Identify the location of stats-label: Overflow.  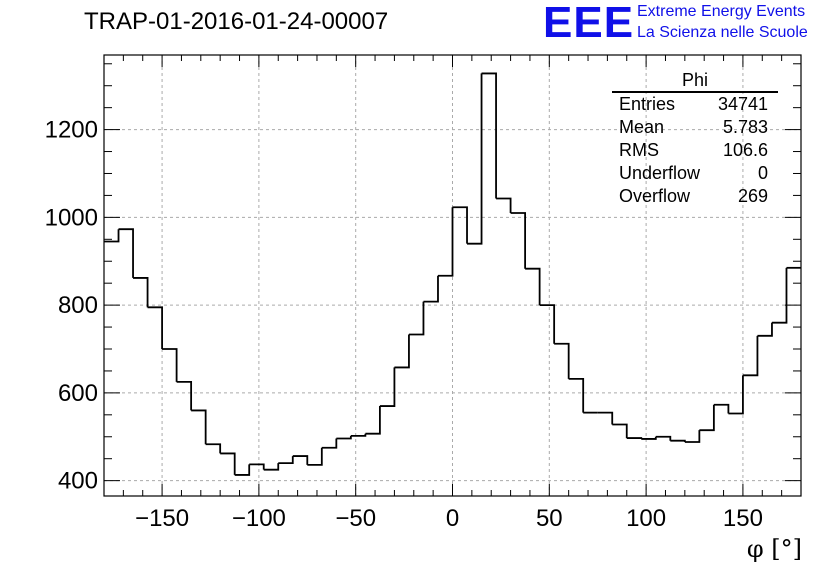
(655, 196).